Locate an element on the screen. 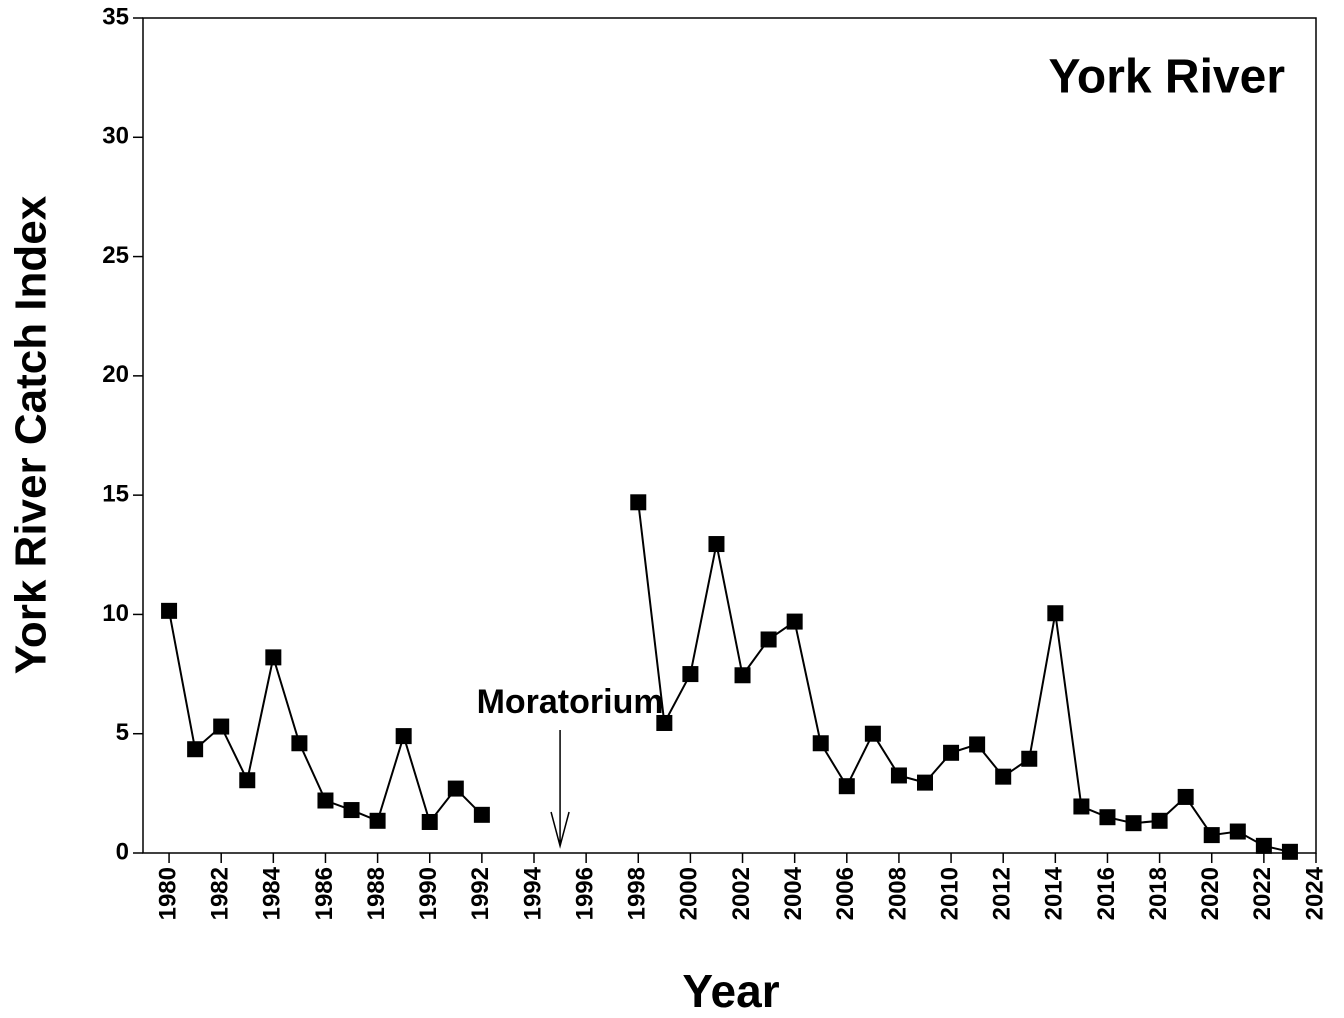  y-axis-label: York River Catch Index is located at coordinates (31, 434).